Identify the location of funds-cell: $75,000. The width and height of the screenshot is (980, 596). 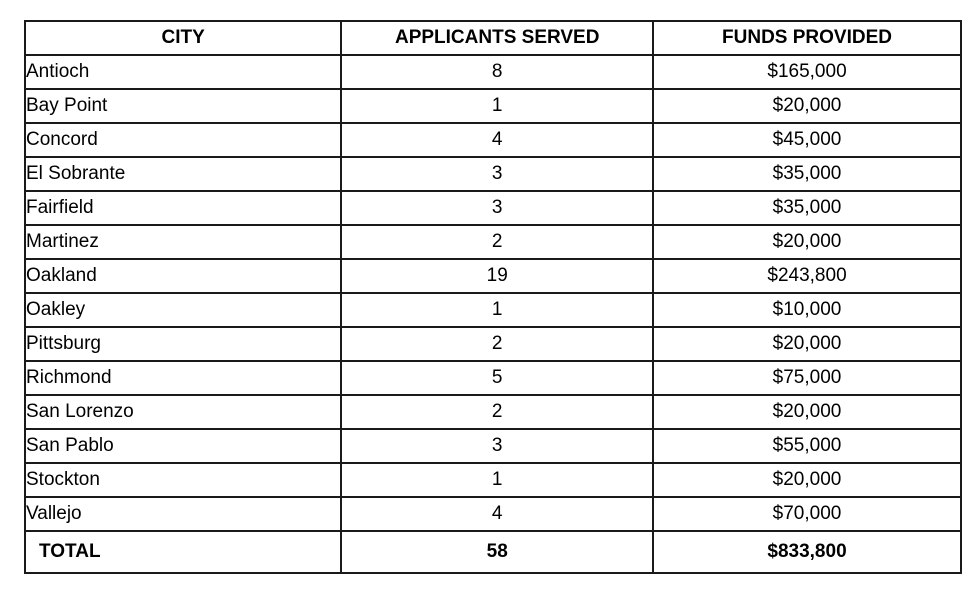
(807, 378).